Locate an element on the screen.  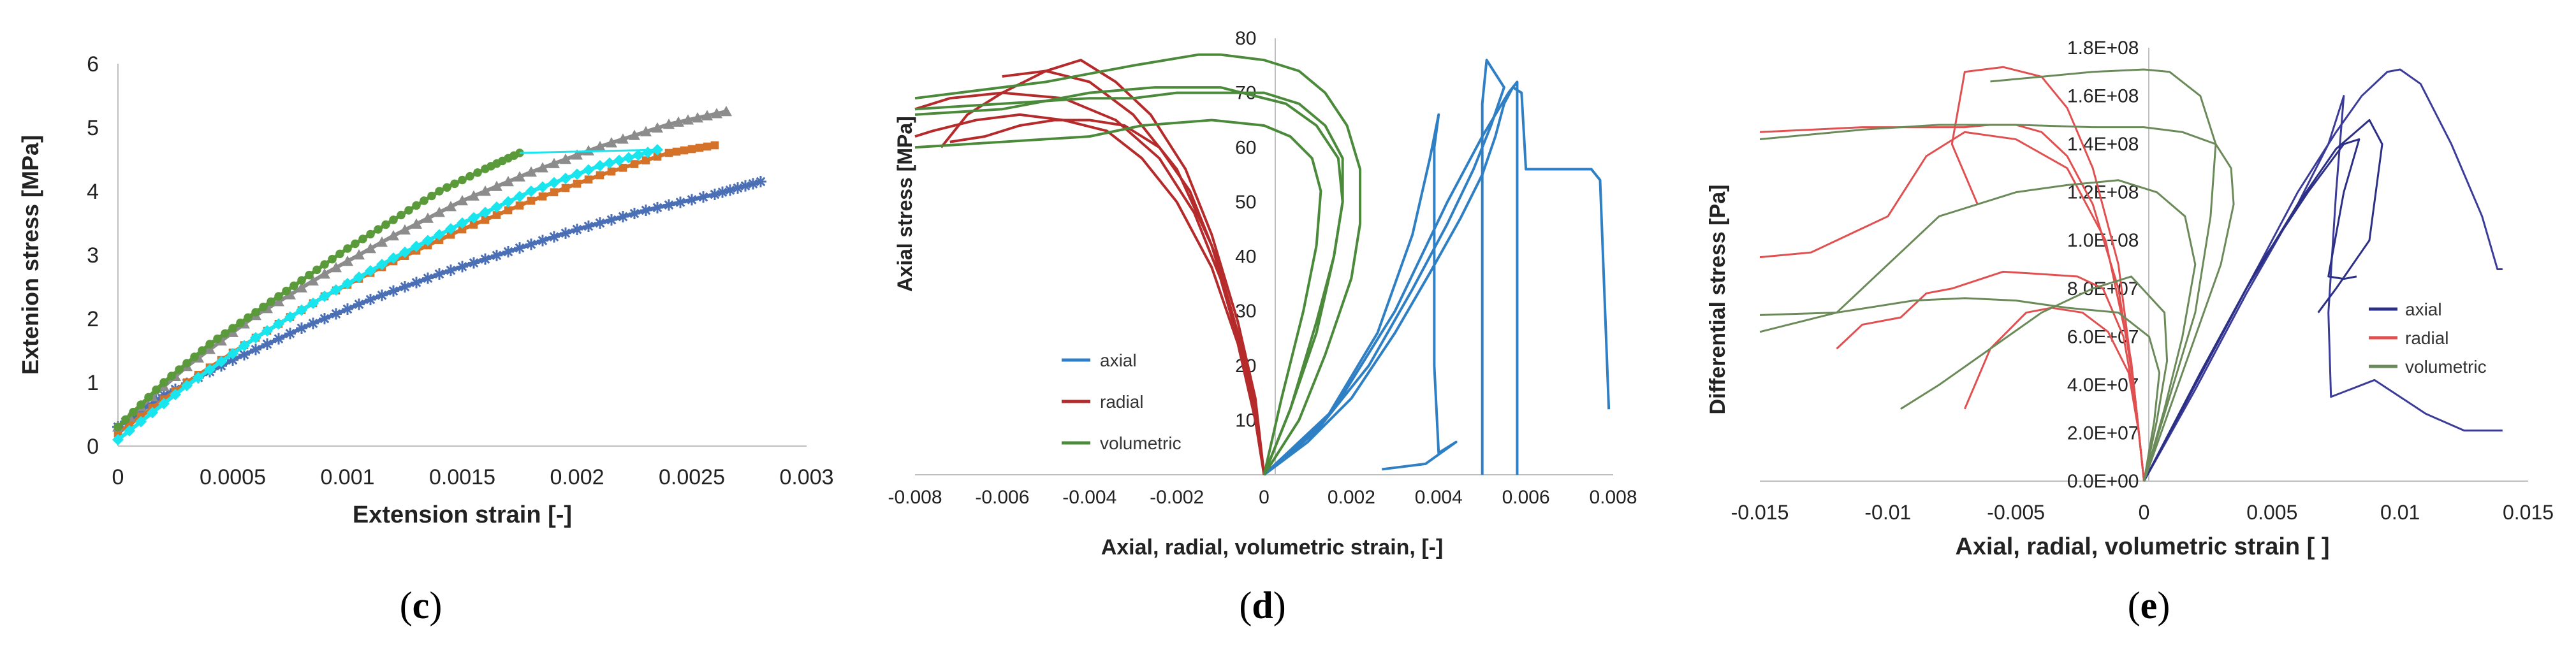
d-x-tick-label: 0.002 is located at coordinates (1352, 497).